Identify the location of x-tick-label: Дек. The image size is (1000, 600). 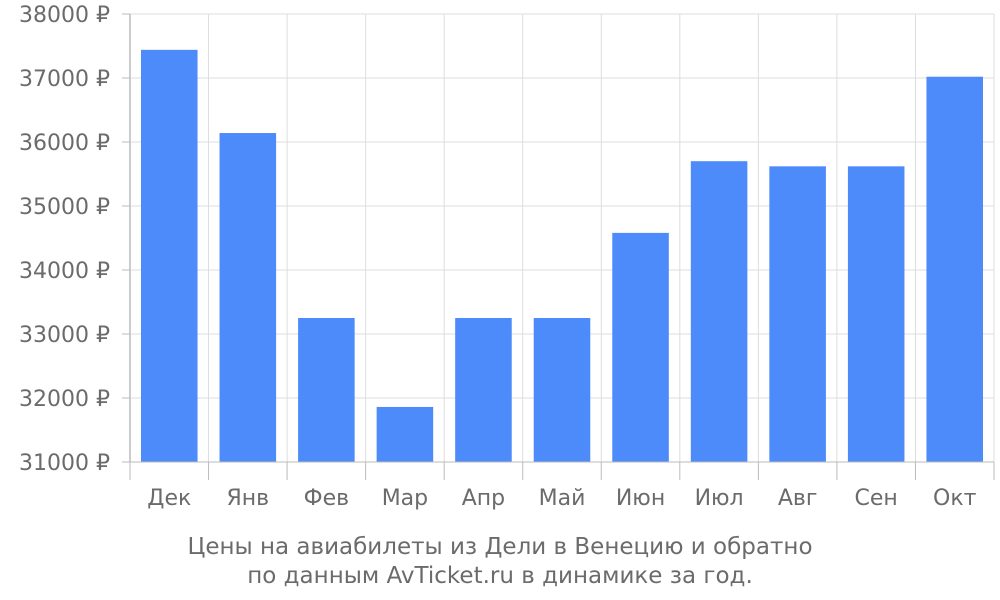
(169, 498).